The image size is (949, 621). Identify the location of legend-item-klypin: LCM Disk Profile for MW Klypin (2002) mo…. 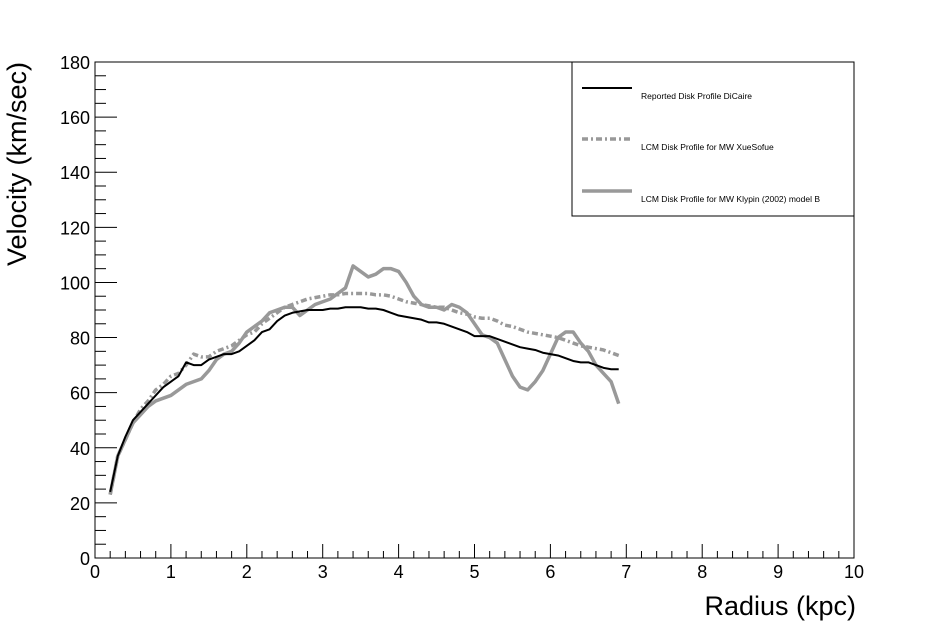
(701, 196).